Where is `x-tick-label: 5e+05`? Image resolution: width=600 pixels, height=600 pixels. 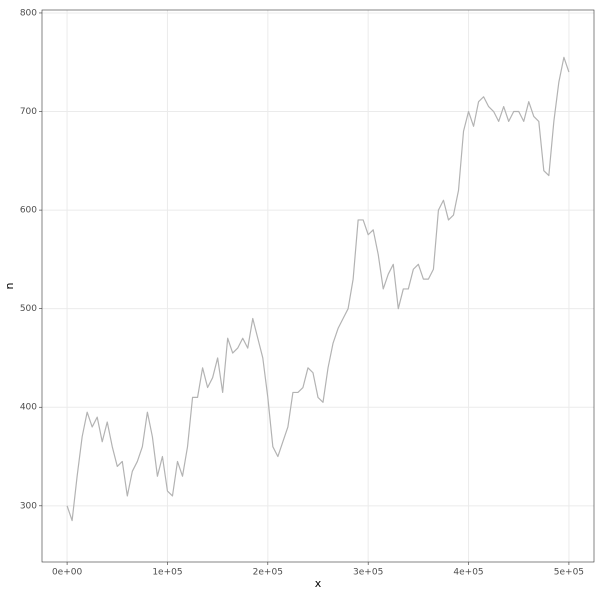
x-tick-label: 5e+05 is located at coordinates (569, 573).